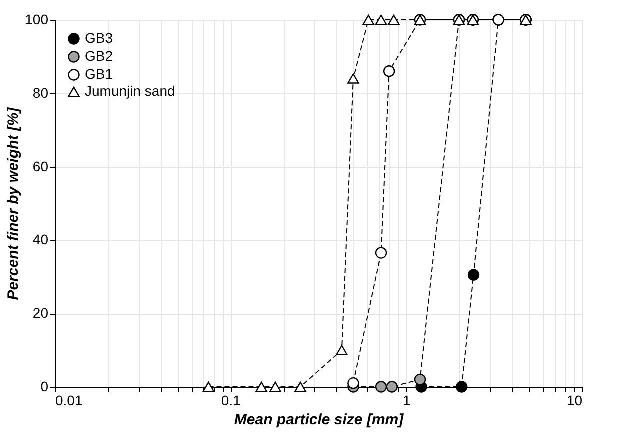  I want to click on y-tick-label: 40, so click(40, 240).